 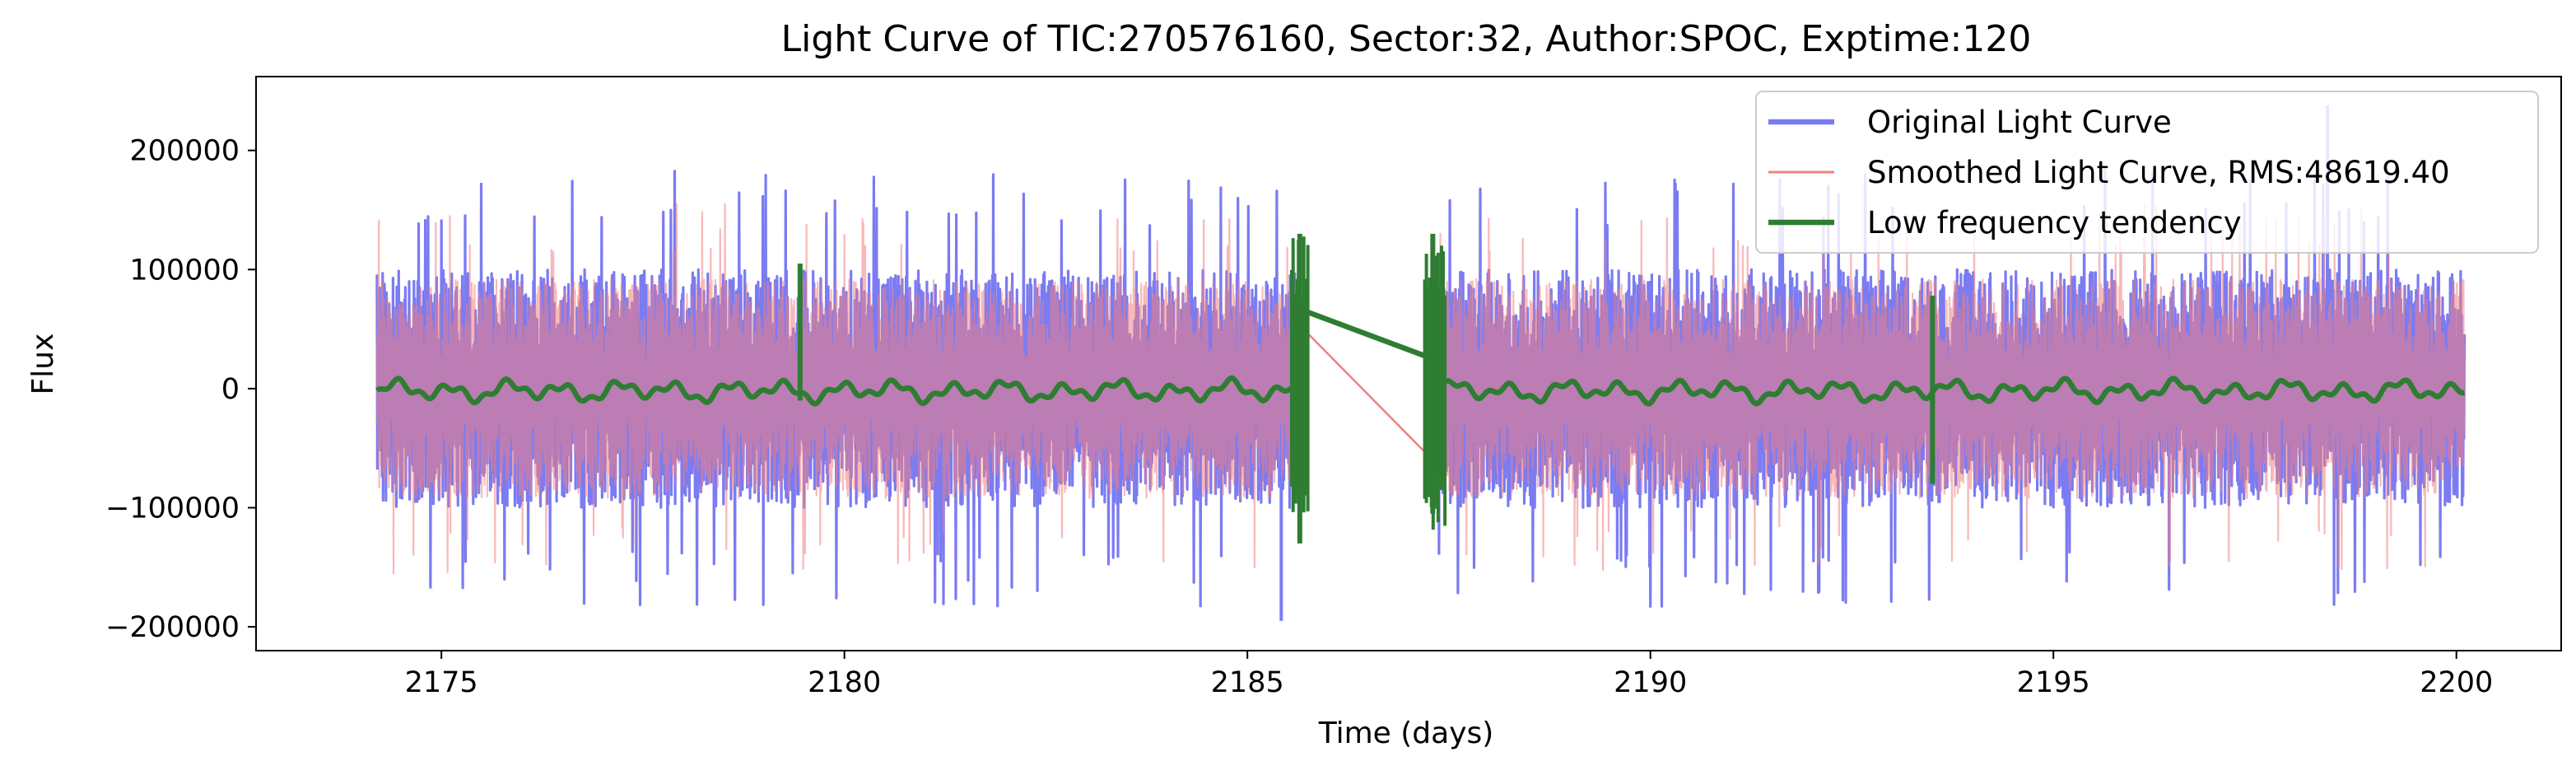 What do you see at coordinates (184, 270) in the screenshot?
I see `y-tick-label: 100000` at bounding box center [184, 270].